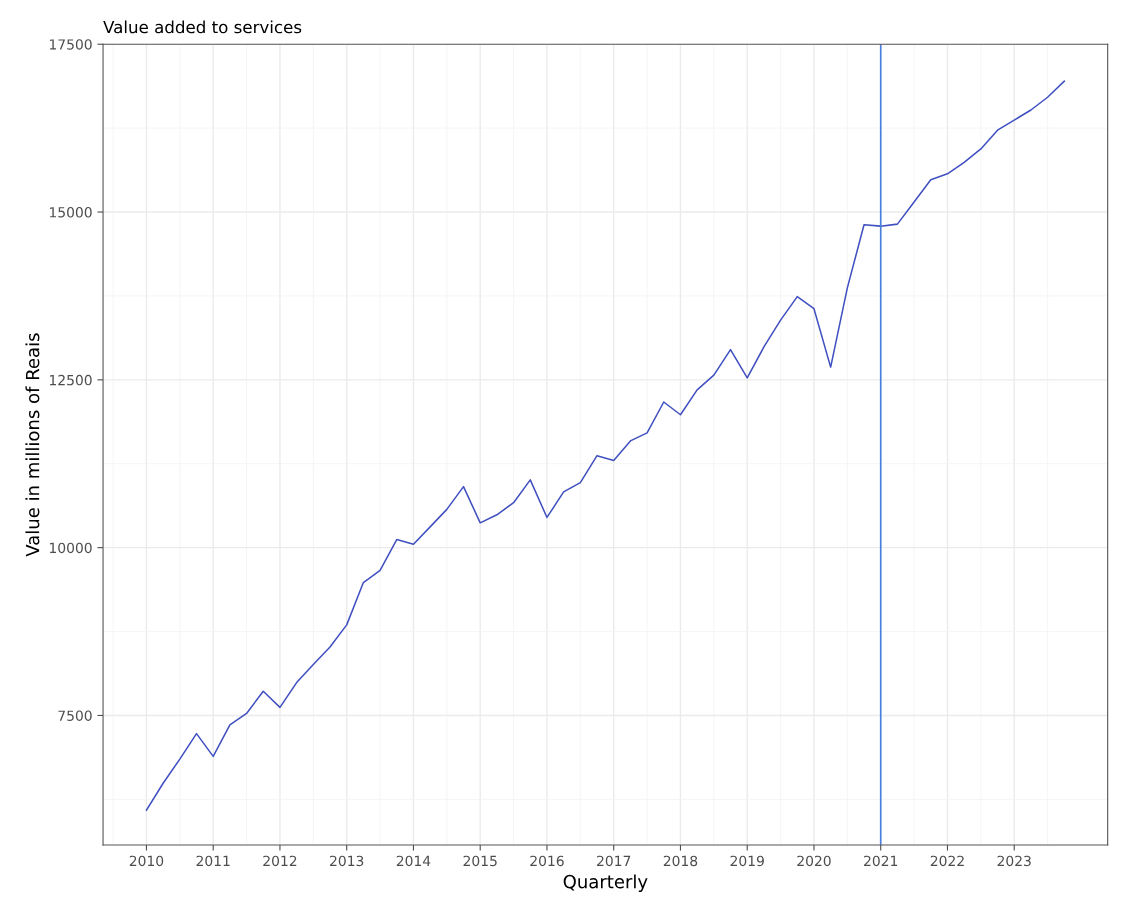  I want to click on x-tick-label: 2016, so click(547, 861).